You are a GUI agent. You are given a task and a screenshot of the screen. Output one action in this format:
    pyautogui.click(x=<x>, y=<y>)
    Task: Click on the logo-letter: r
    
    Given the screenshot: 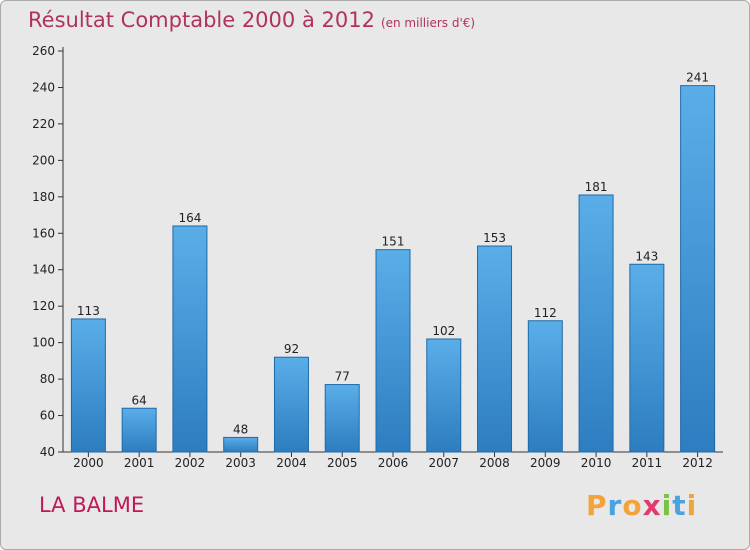 What is the action you would take?
    pyautogui.click(x=615, y=505)
    